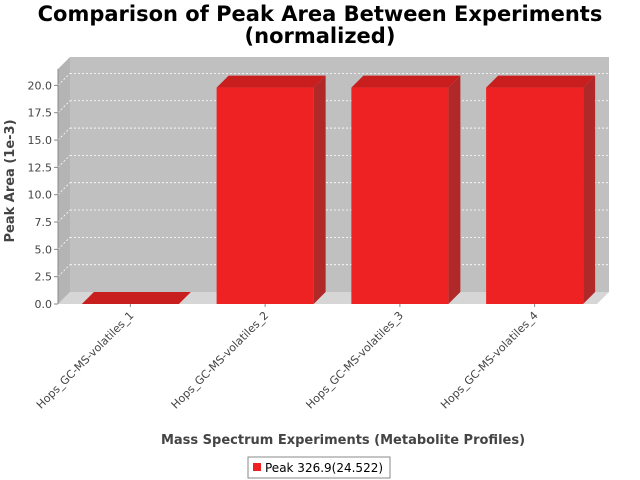 The width and height of the screenshot is (640, 480). Describe the element at coordinates (44, 249) in the screenshot. I see `y-tick-label: 5.0` at that location.